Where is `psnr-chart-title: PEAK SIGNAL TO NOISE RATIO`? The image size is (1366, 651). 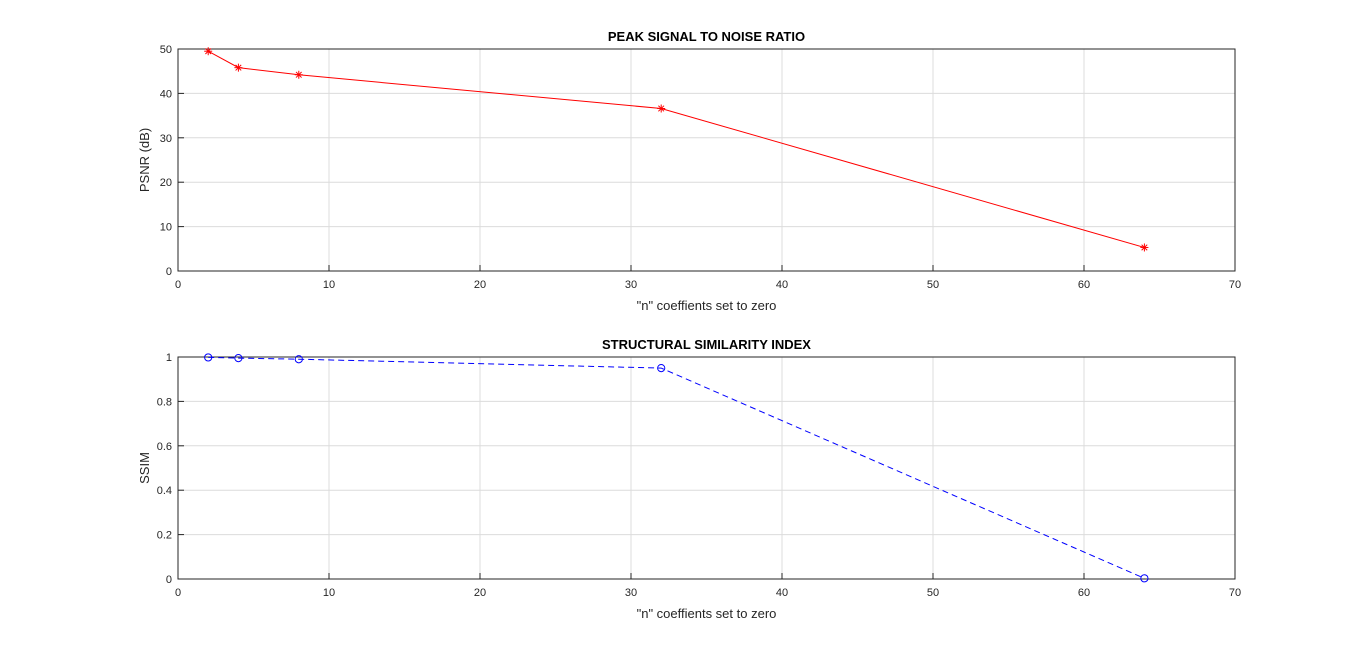 psnr-chart-title: PEAK SIGNAL TO NOISE RATIO is located at coordinates (706, 36).